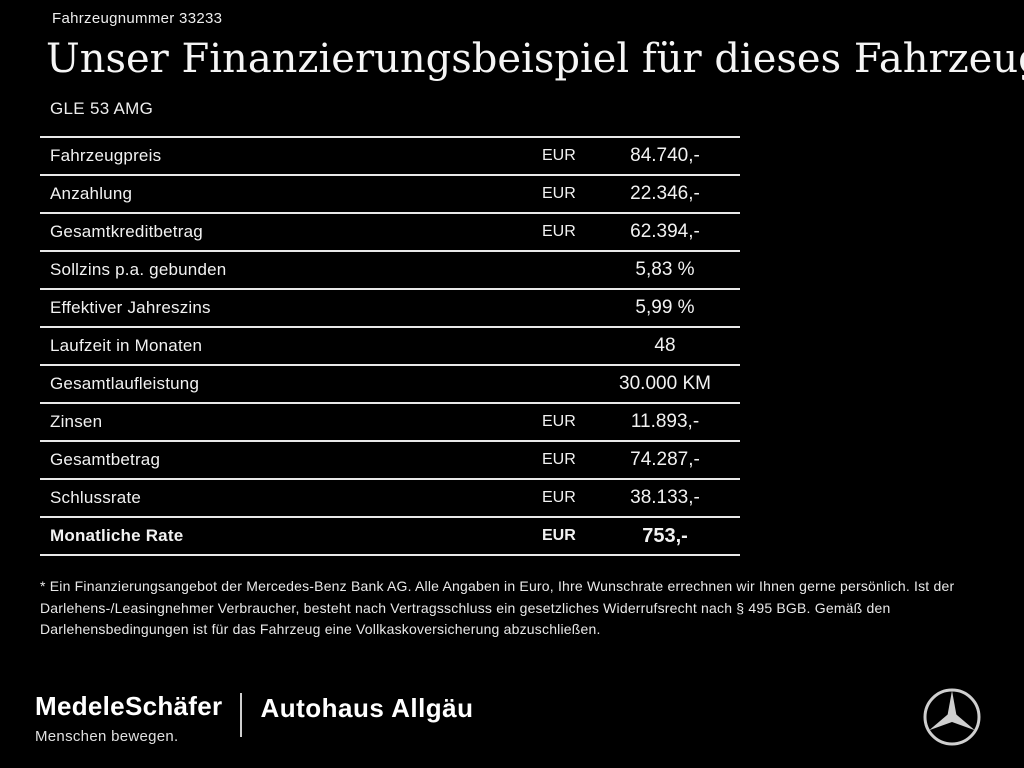  I want to click on row-value: 5,83 %, so click(665, 269).